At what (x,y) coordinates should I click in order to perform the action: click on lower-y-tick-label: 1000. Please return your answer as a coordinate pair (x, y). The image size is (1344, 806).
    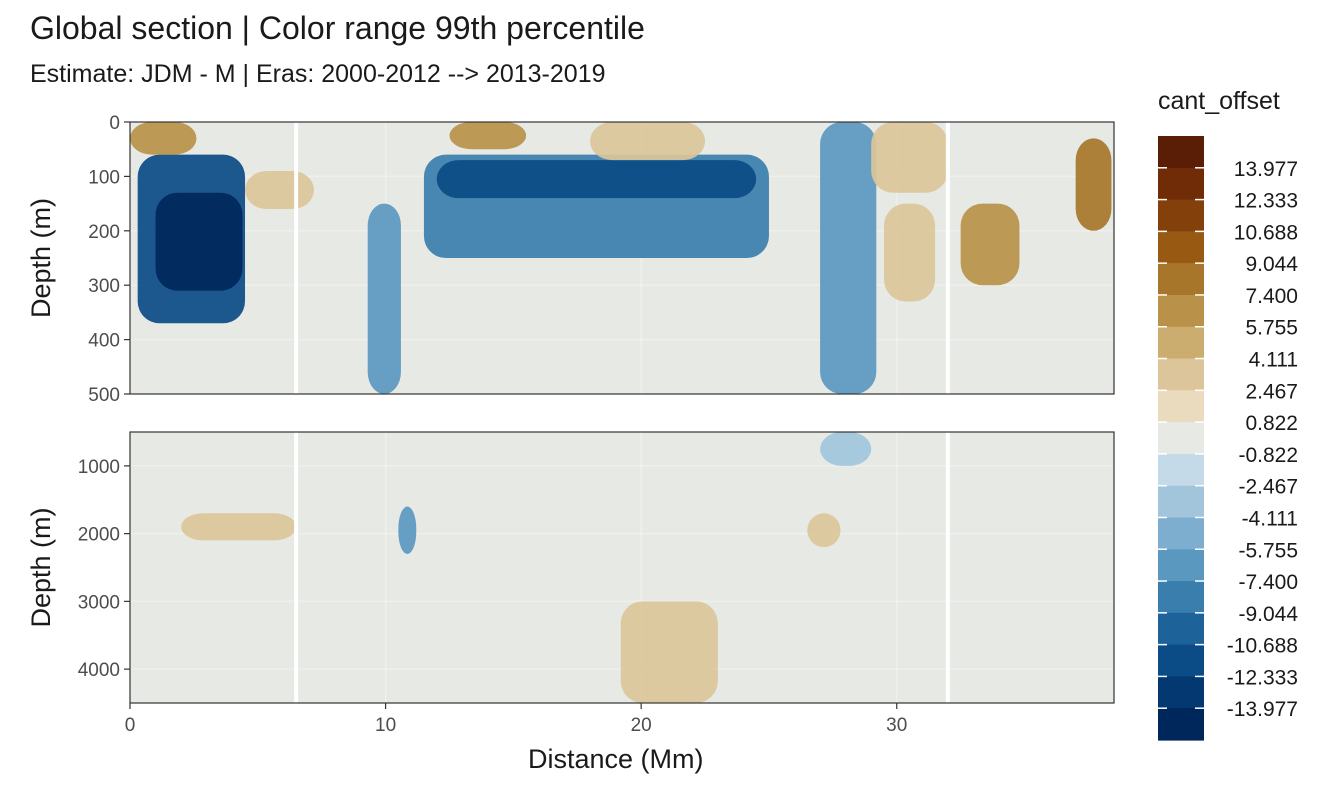
    Looking at the image, I should click on (99, 467).